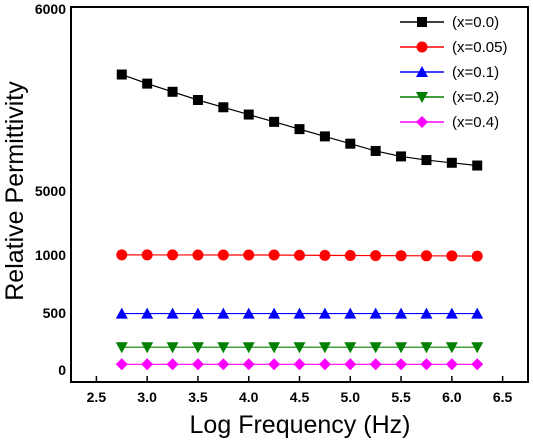 This screenshot has height=443, width=533. What do you see at coordinates (55, 313) in the screenshot?
I see `y-tick-label: 500` at bounding box center [55, 313].